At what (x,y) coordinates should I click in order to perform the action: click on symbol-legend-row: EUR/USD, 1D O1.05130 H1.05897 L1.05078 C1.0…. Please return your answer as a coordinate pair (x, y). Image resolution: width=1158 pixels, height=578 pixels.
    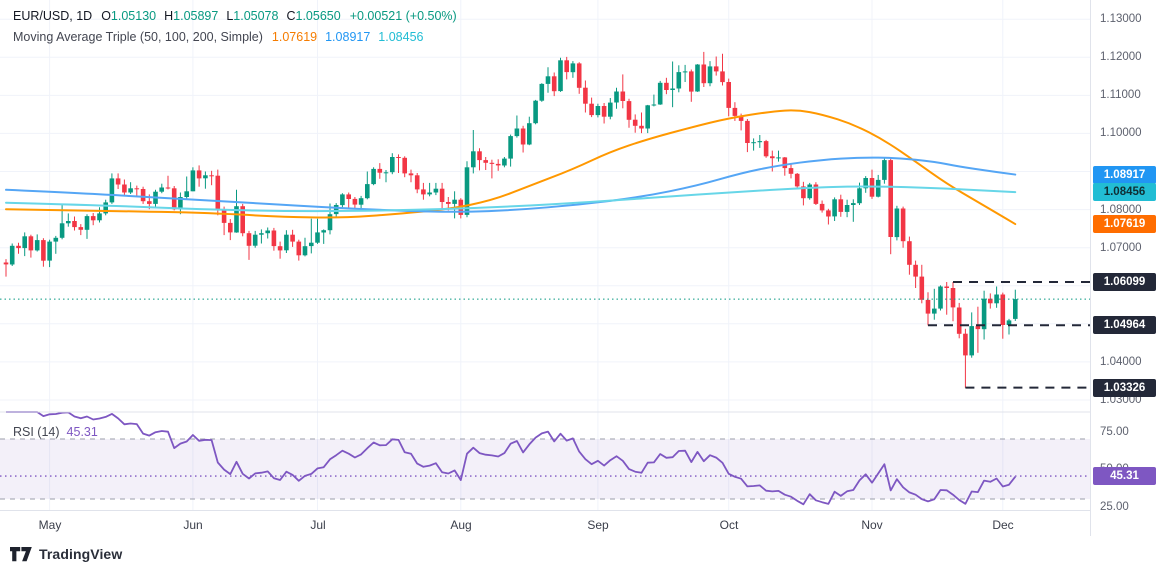
    Looking at the image, I should click on (235, 16).